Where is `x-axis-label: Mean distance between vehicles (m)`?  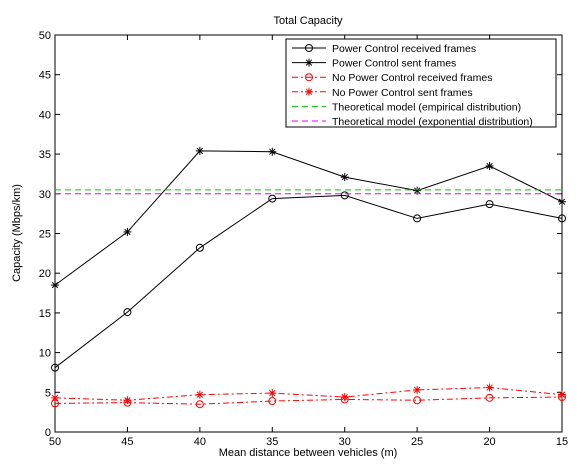 x-axis-label: Mean distance between vehicles (m) is located at coordinates (308, 453).